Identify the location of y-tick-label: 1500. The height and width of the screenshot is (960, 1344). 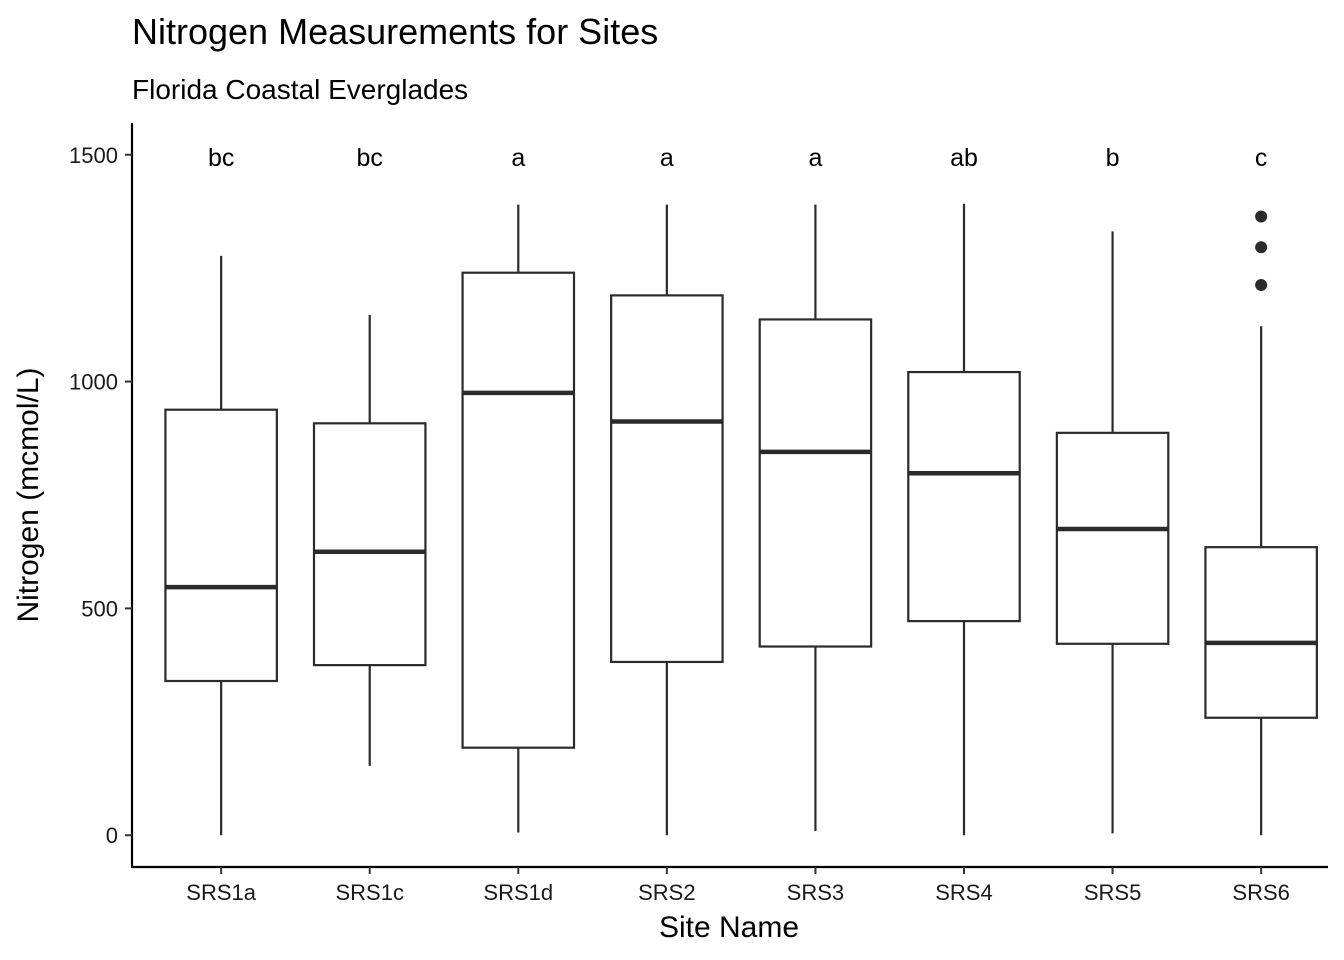
(93, 155).